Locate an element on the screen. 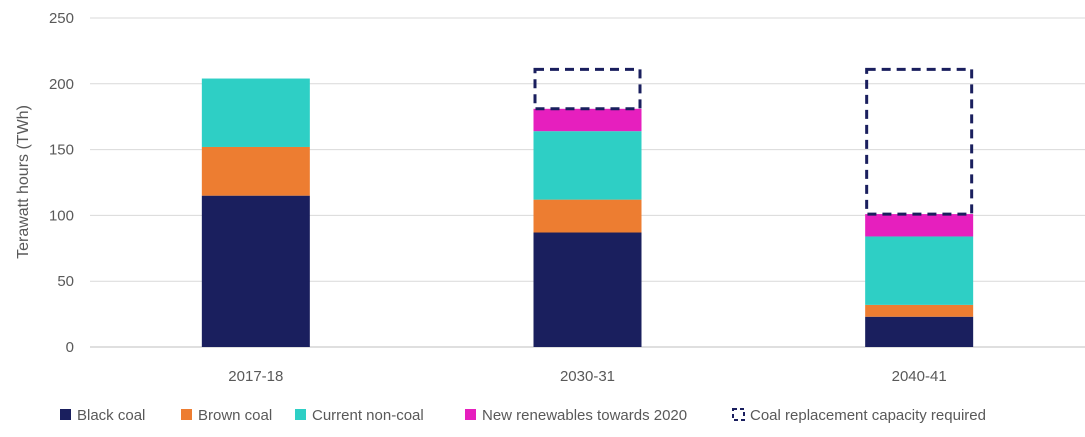 This screenshot has width=1085, height=437. y-tick-label: 0 is located at coordinates (70, 347).